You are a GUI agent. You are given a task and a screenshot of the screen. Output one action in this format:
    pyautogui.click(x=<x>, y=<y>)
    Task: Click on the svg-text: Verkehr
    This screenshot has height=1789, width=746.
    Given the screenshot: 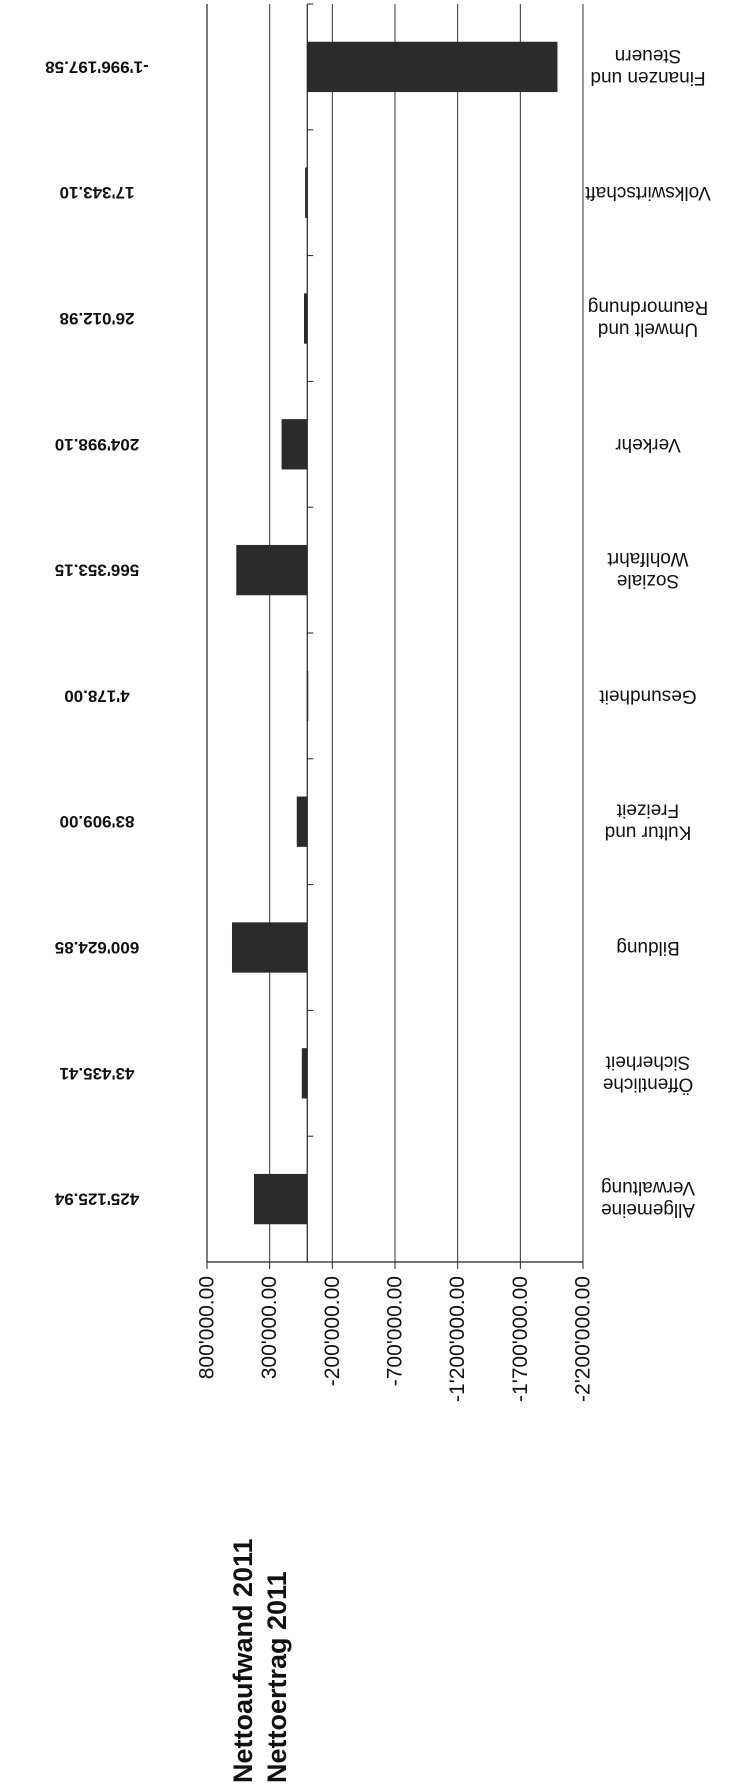 What is the action you would take?
    pyautogui.click(x=648, y=444)
    